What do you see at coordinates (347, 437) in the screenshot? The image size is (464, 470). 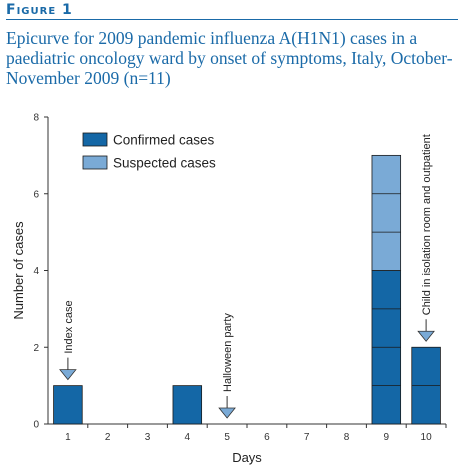 I see `x-tick-label: 8` at bounding box center [347, 437].